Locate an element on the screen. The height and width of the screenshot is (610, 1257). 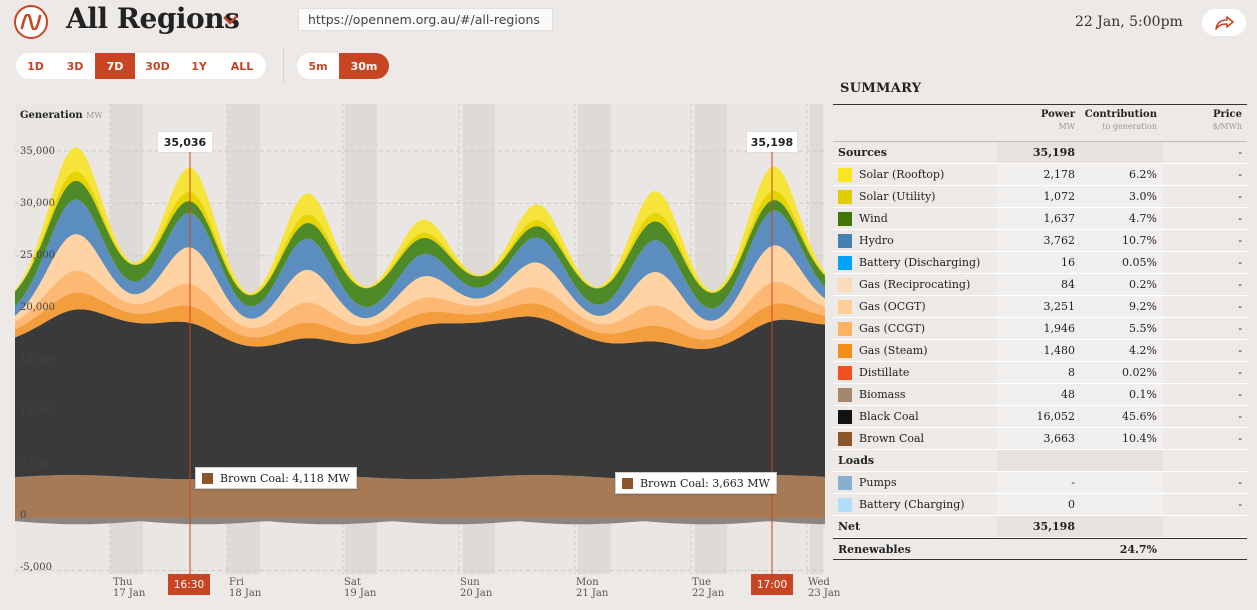
fuel-name: Wind is located at coordinates (873, 218).